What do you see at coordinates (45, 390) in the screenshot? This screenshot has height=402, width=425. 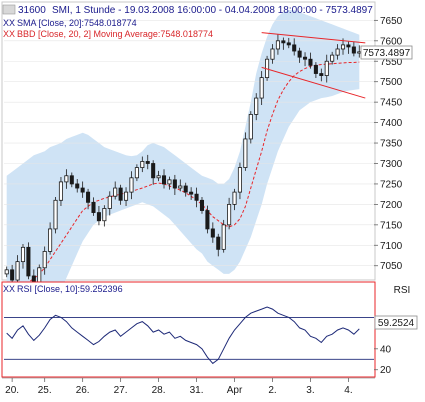 I see `x-tick-label: 25.` at bounding box center [45, 390].